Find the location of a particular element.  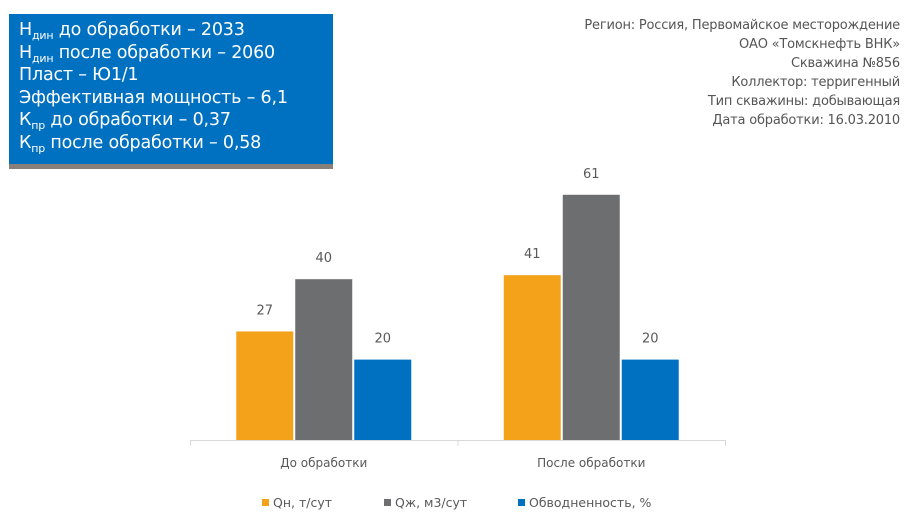

legend-label: Qн, т/сут is located at coordinates (302, 502).